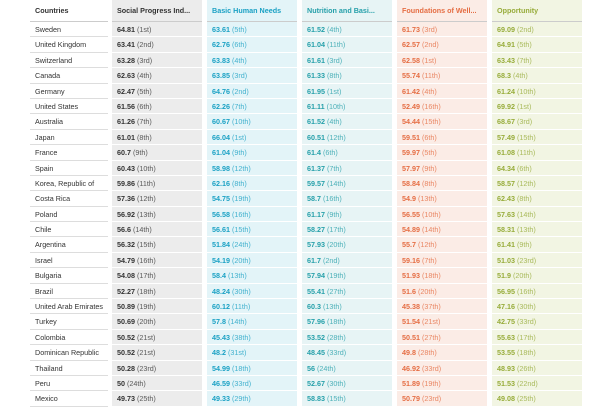 The height and width of the screenshot is (407, 596). What do you see at coordinates (69, 76) in the screenshot?
I see `country-cell: Canada` at bounding box center [69, 76].